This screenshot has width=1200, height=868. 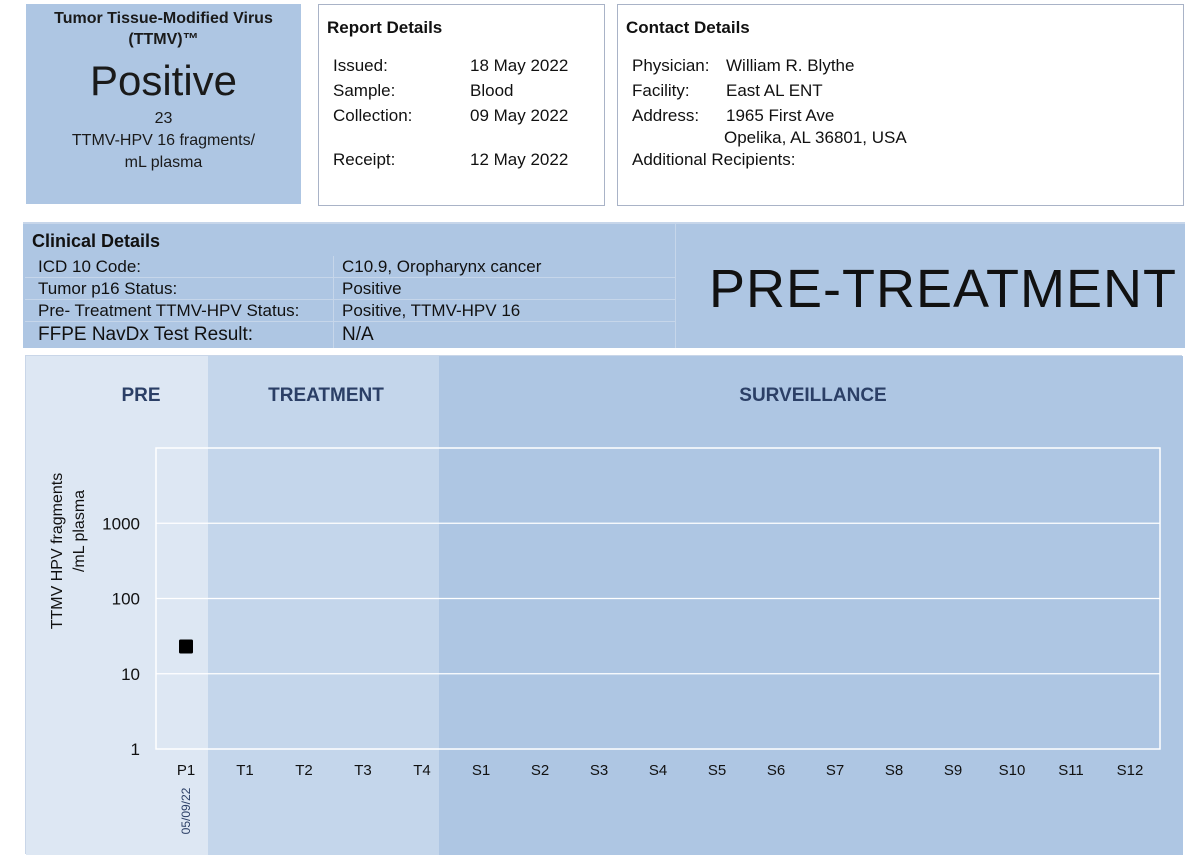 What do you see at coordinates (163, 29) in the screenshot?
I see `test-name: Tumor Tissue-Modified Virus (TTMV)™` at bounding box center [163, 29].